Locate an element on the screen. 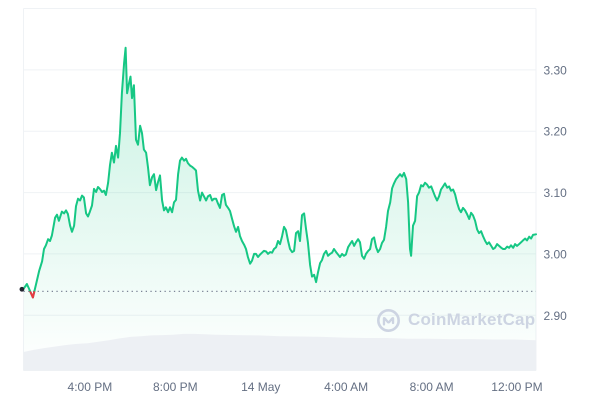 This screenshot has height=400, width=600. y-axis-label: 3.00 is located at coordinates (556, 254).